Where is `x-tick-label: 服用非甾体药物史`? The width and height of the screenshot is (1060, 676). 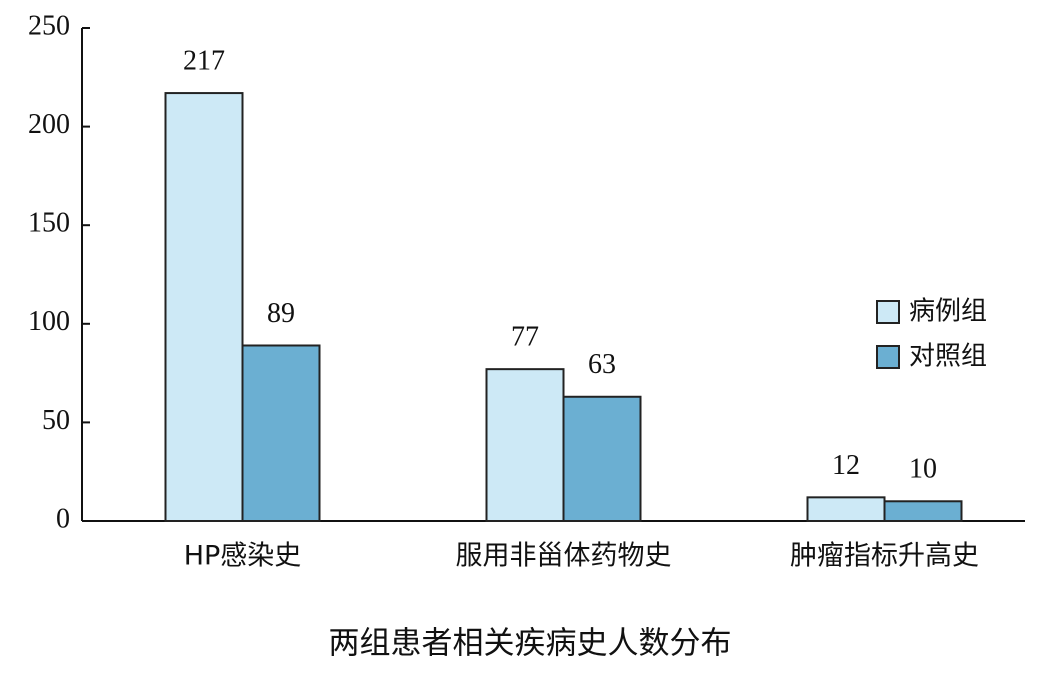 x-tick-label: 服用非甾体药物史 is located at coordinates (564, 556).